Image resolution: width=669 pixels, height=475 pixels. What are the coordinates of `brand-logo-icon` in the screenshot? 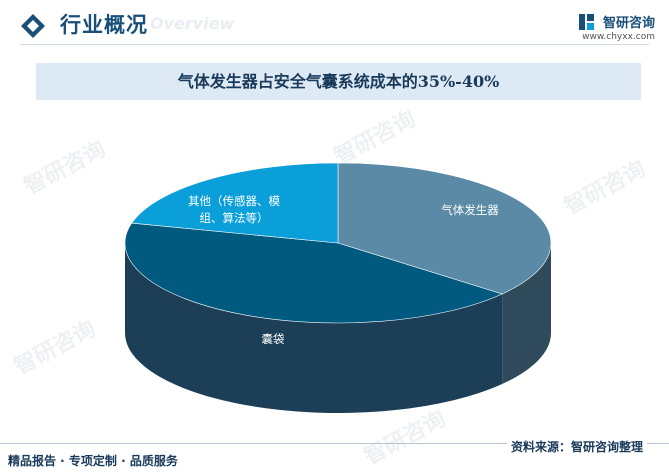 It's located at (586, 21).